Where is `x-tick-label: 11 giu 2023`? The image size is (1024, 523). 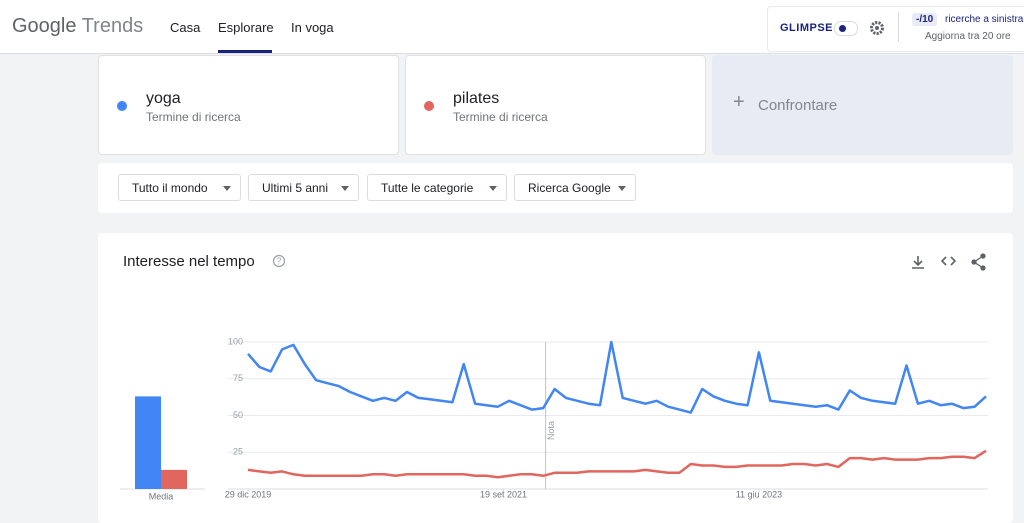 x-tick-label: 11 giu 2023 is located at coordinates (759, 494).